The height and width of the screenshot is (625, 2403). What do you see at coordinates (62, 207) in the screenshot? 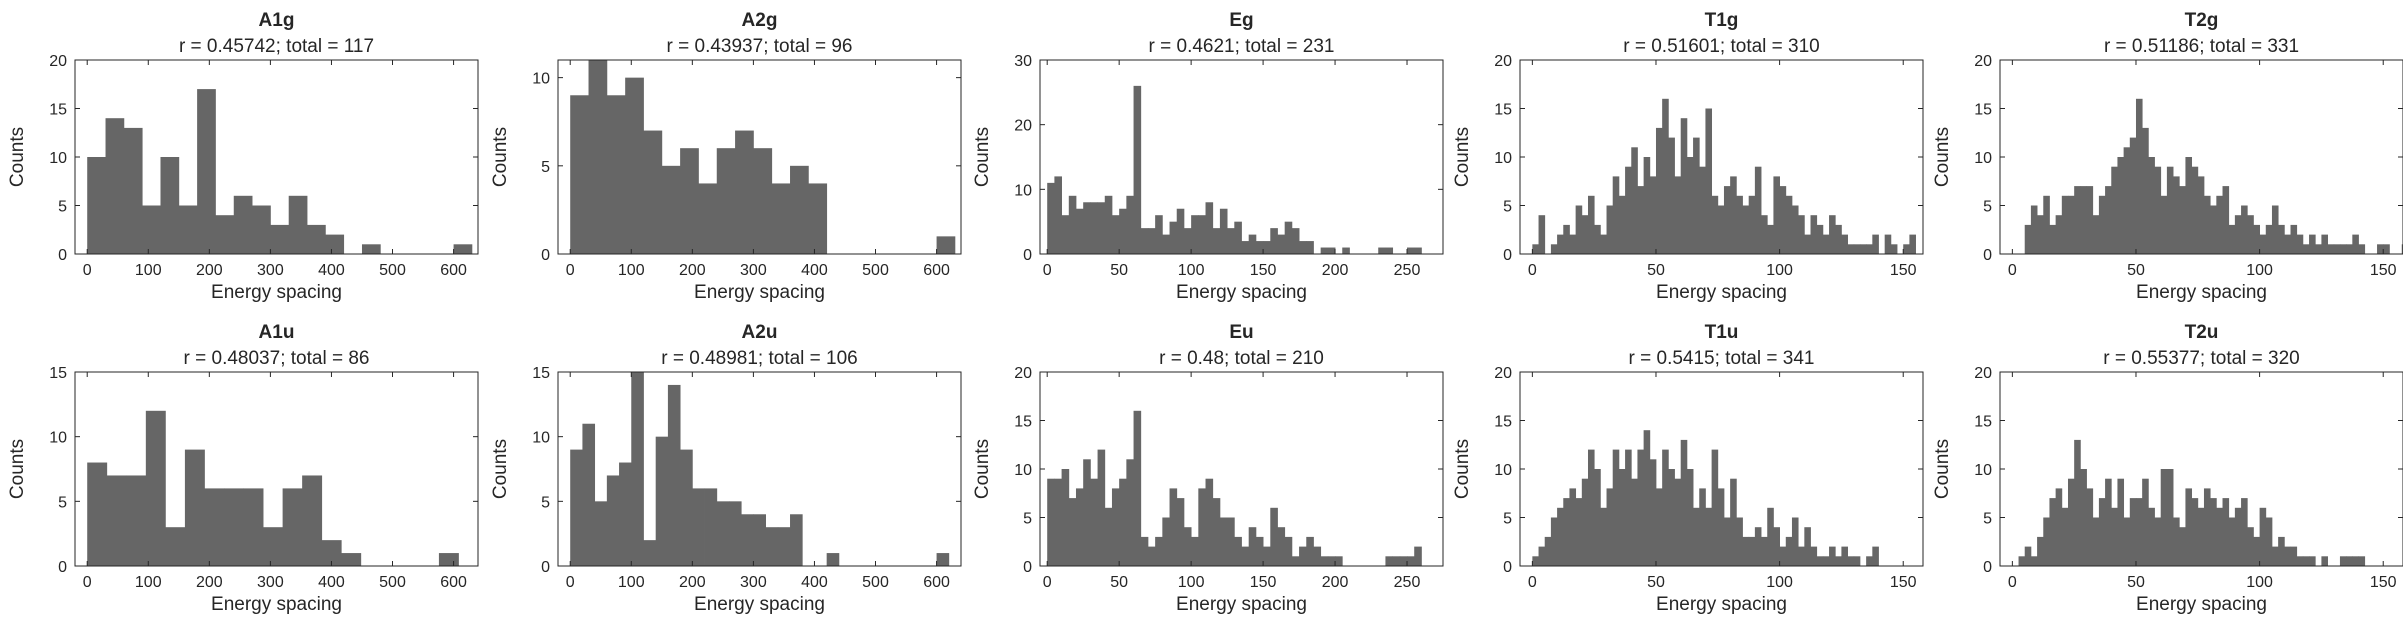
I see `y-tick-label: 5` at bounding box center [62, 207].